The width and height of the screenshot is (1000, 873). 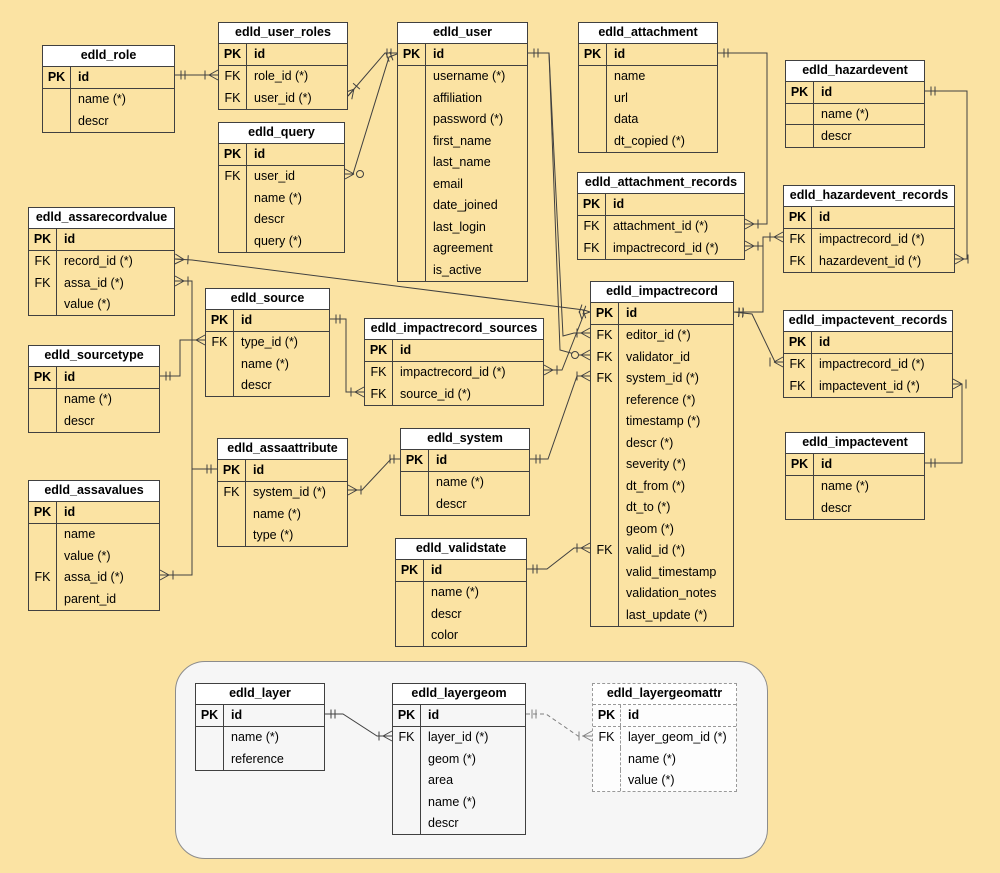 What do you see at coordinates (855, 93) in the screenshot?
I see `table-row-edld_hazardevent-id: PK id` at bounding box center [855, 93].